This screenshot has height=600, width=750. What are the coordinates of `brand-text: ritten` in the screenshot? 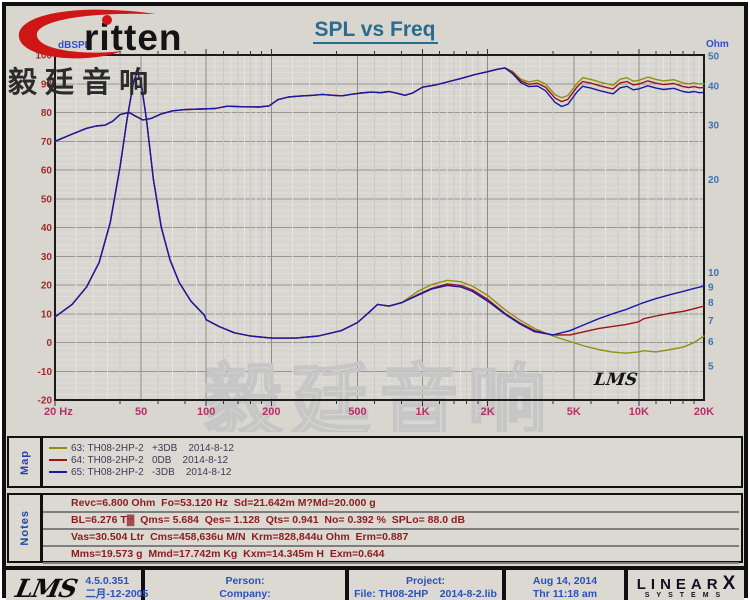 It's located at (133, 37).